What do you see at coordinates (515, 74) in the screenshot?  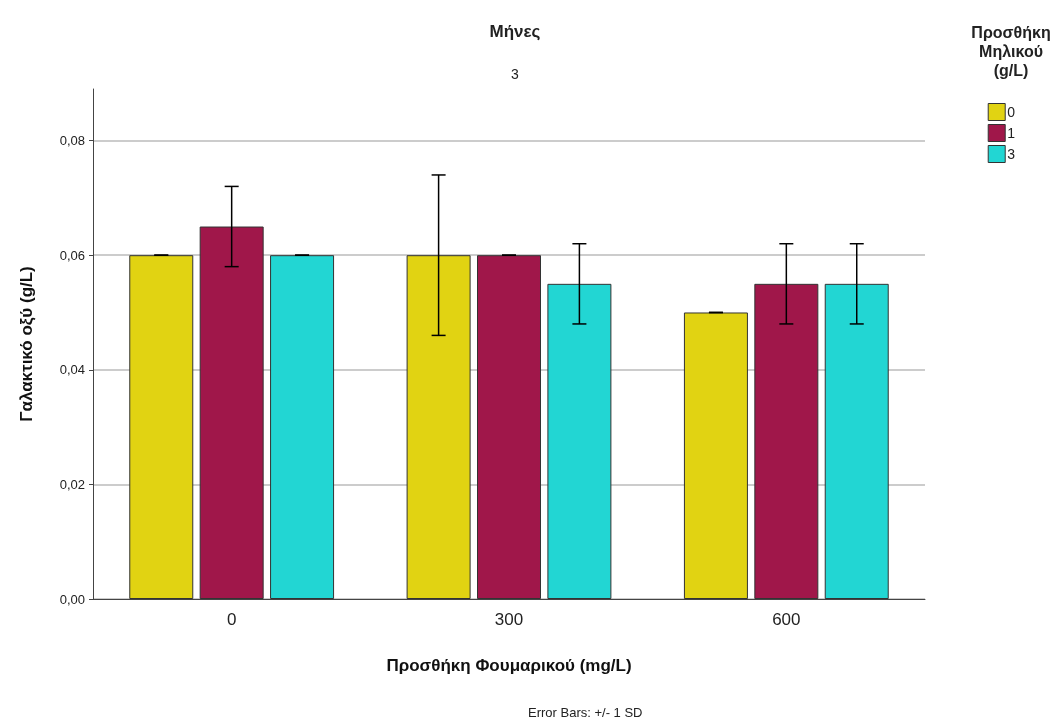 I see `chart-subtitle: 3` at bounding box center [515, 74].